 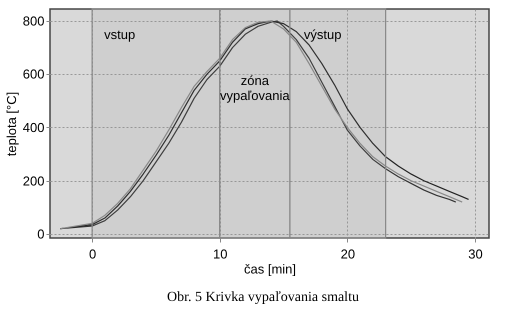 I want to click on x-tick-label: 20, so click(x=348, y=254).